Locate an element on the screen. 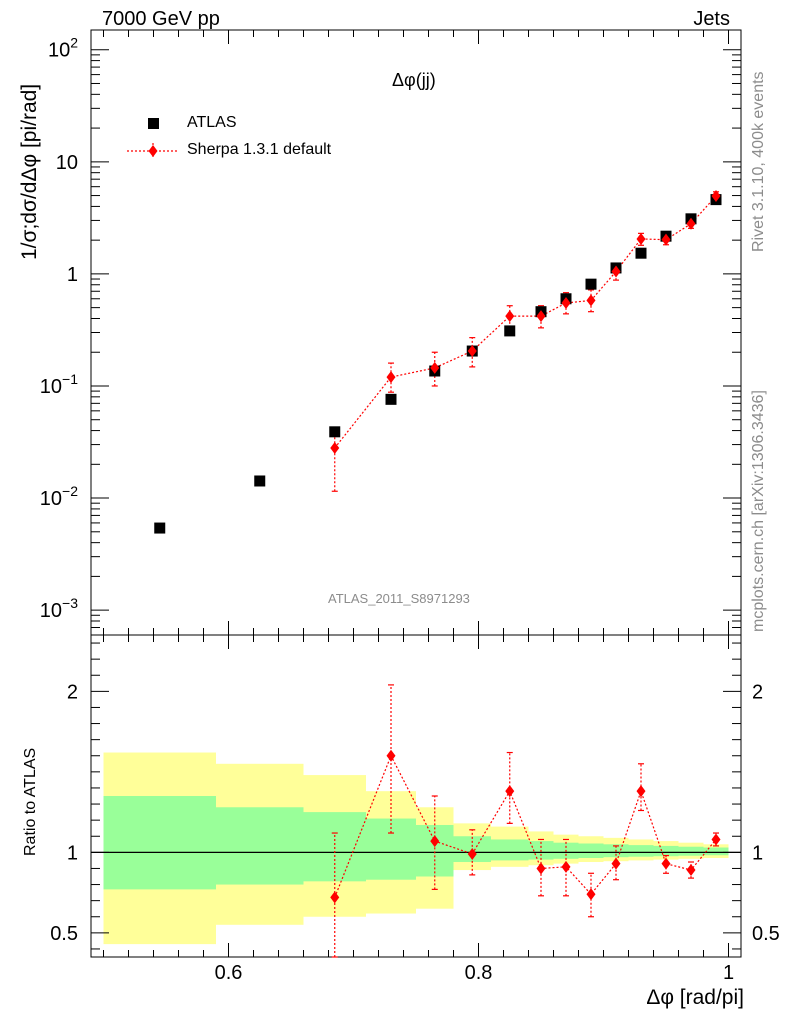 This screenshot has width=786, height=1024. main-y-axis-title: 1/σ;dσ/dΔφ [pi/rad] is located at coordinates (29, 171).